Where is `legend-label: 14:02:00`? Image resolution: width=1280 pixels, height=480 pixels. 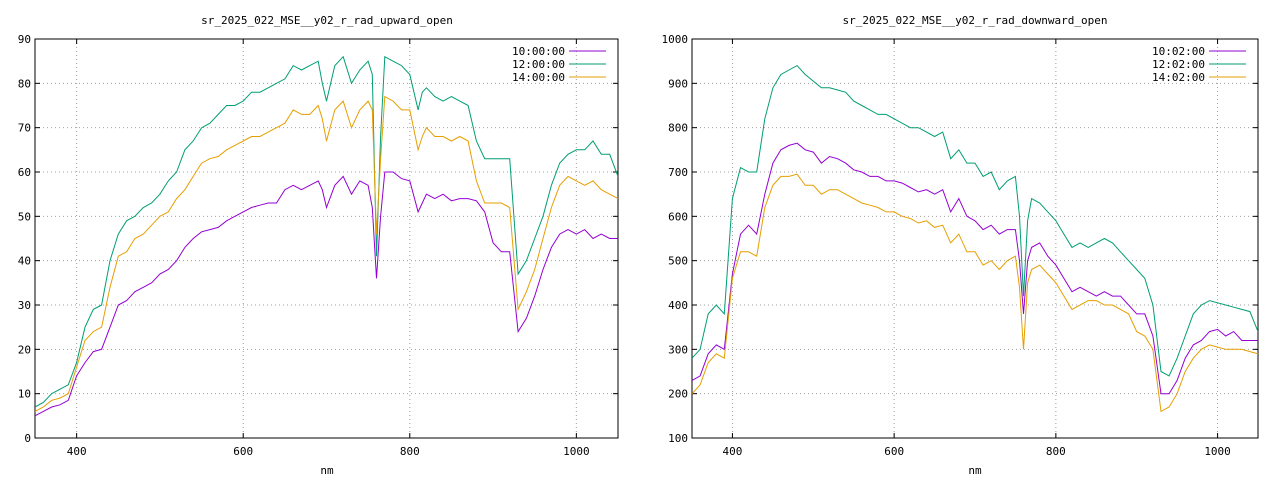
legend-label: 14:02:00 is located at coordinates (1178, 77).